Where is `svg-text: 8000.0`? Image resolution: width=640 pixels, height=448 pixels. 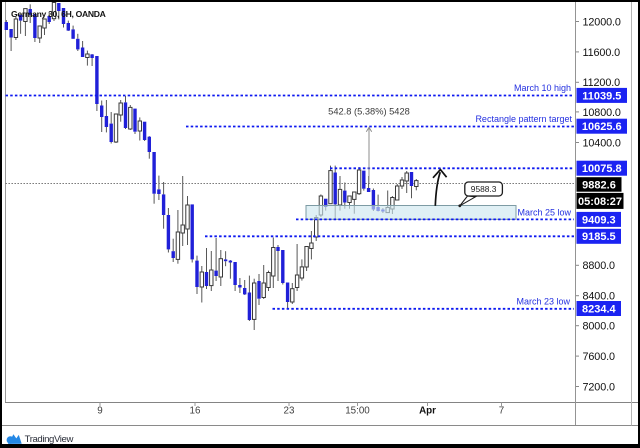 svg-text: 8000.0 is located at coordinates (599, 327).